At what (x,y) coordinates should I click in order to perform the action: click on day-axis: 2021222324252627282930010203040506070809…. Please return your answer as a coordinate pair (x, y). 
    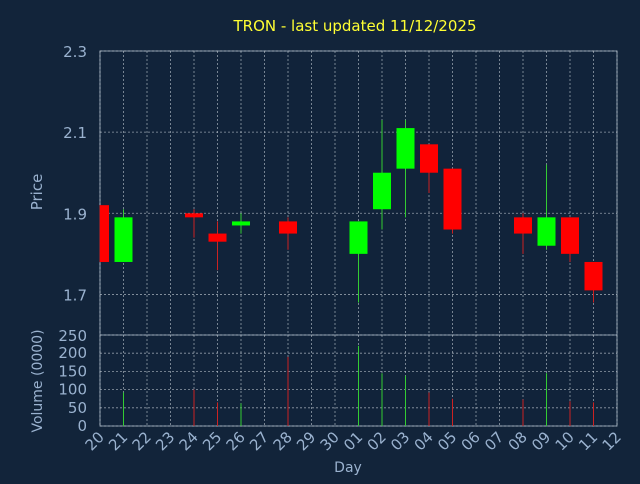
    Looking at the image, I should click on (353, 441).